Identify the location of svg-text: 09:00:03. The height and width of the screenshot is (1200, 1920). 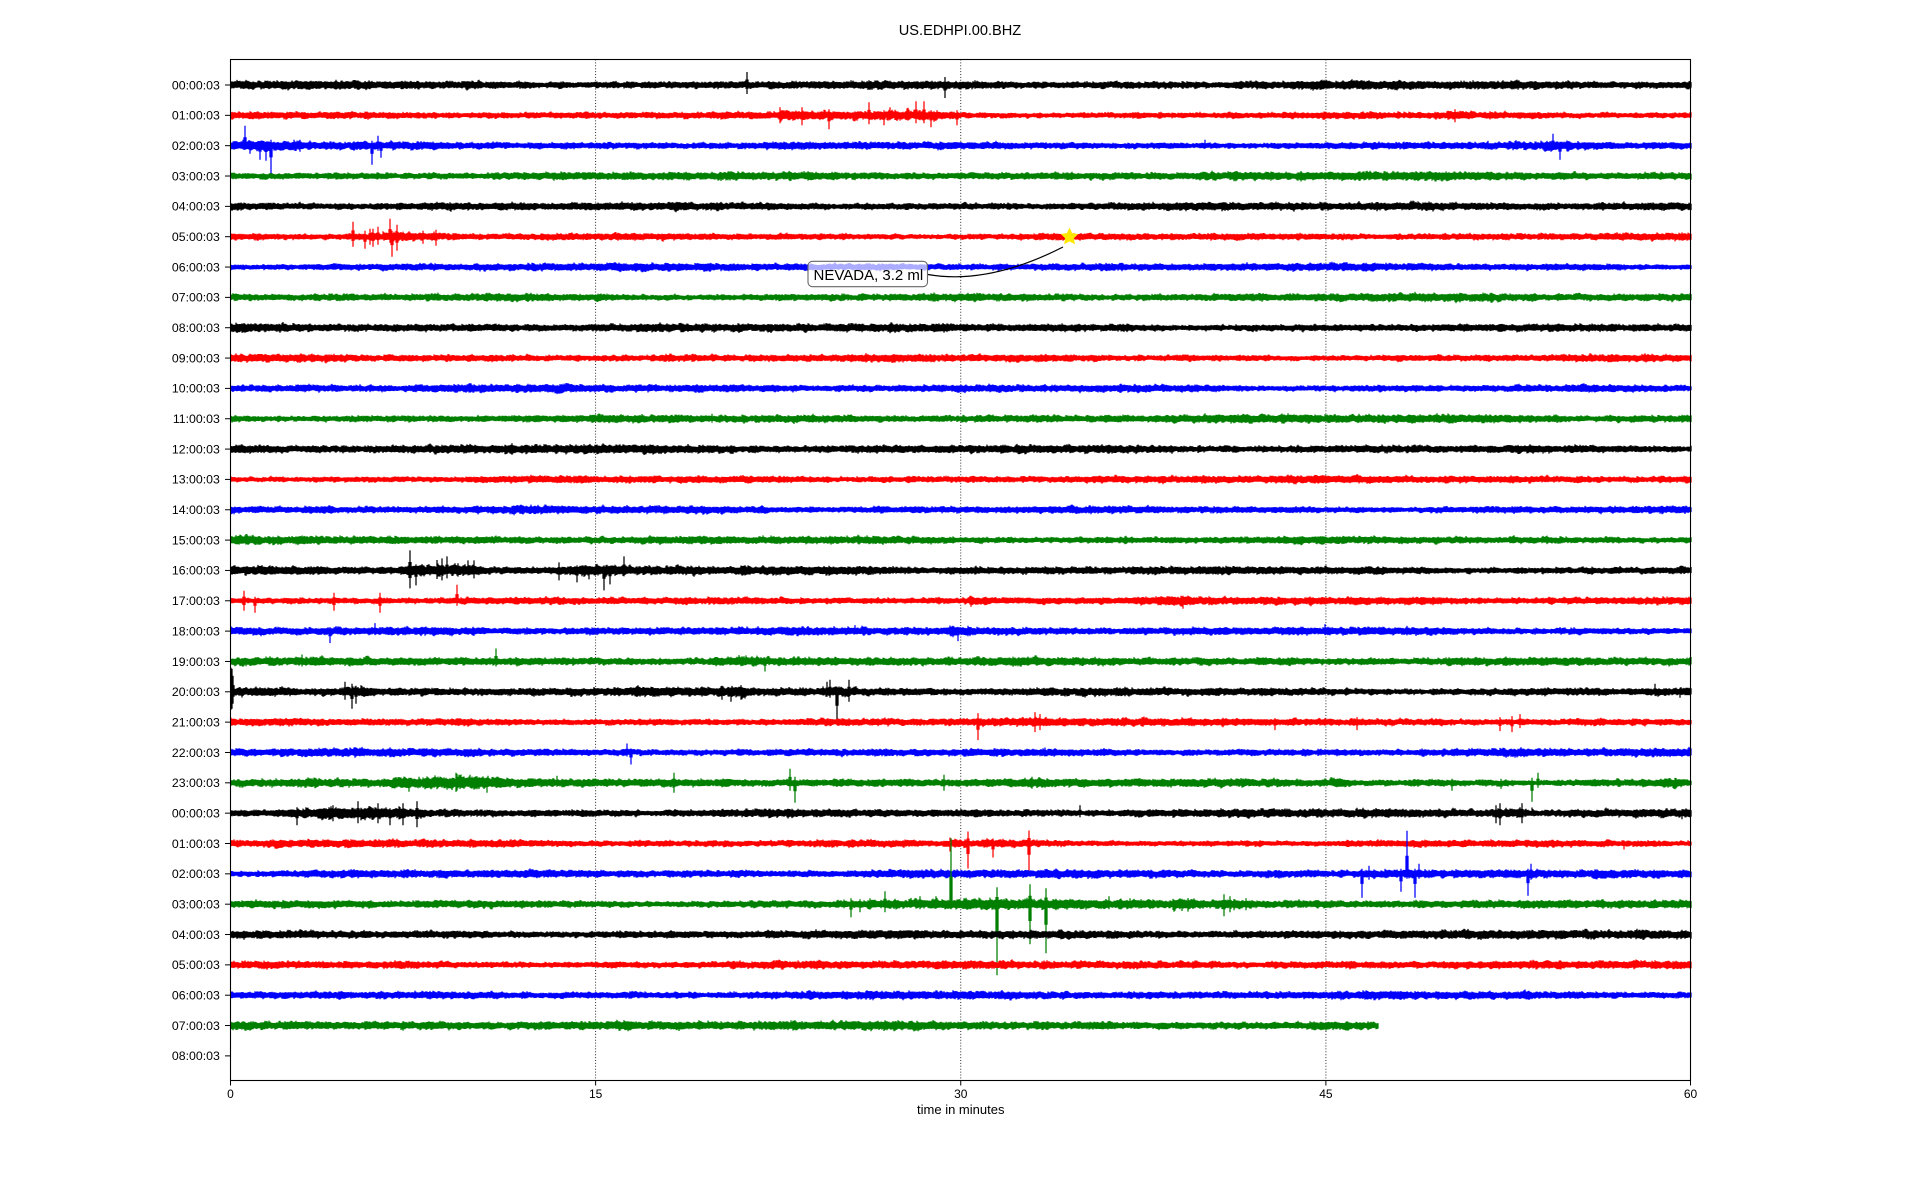
(196, 358).